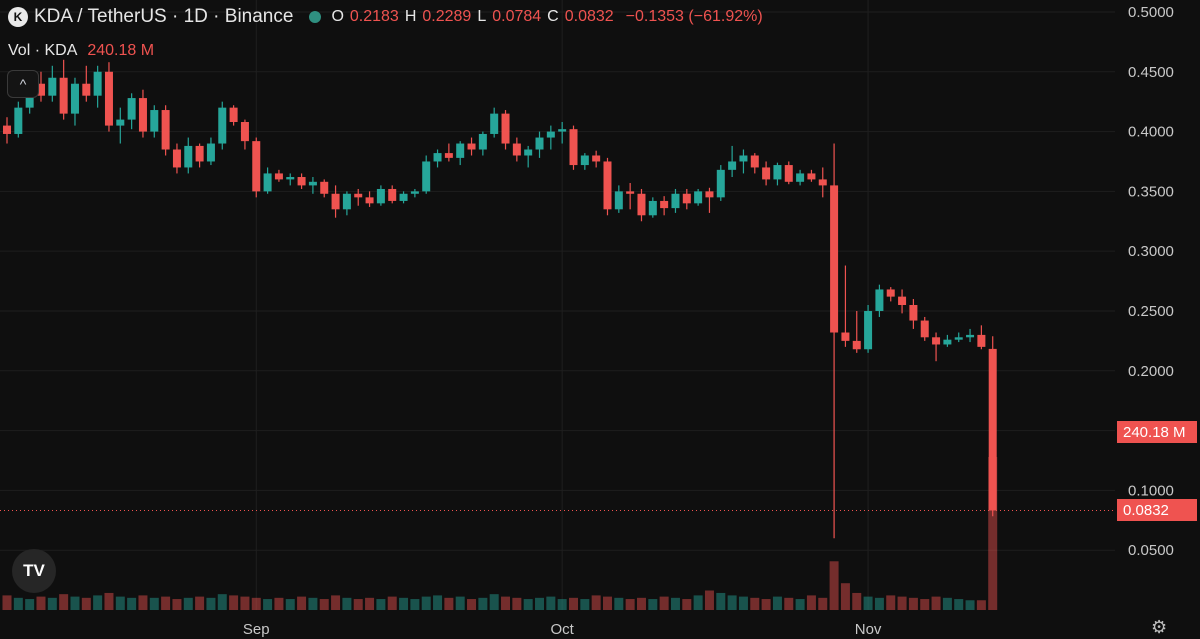  I want to click on symbol-title: KDA / TetherUS · 1D · Binance, so click(164, 16).